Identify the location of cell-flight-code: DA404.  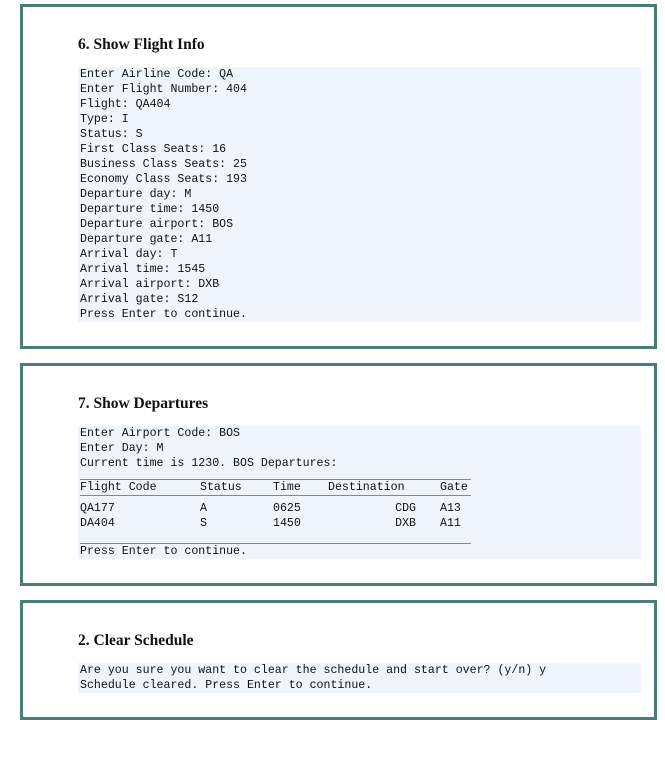
(97, 523).